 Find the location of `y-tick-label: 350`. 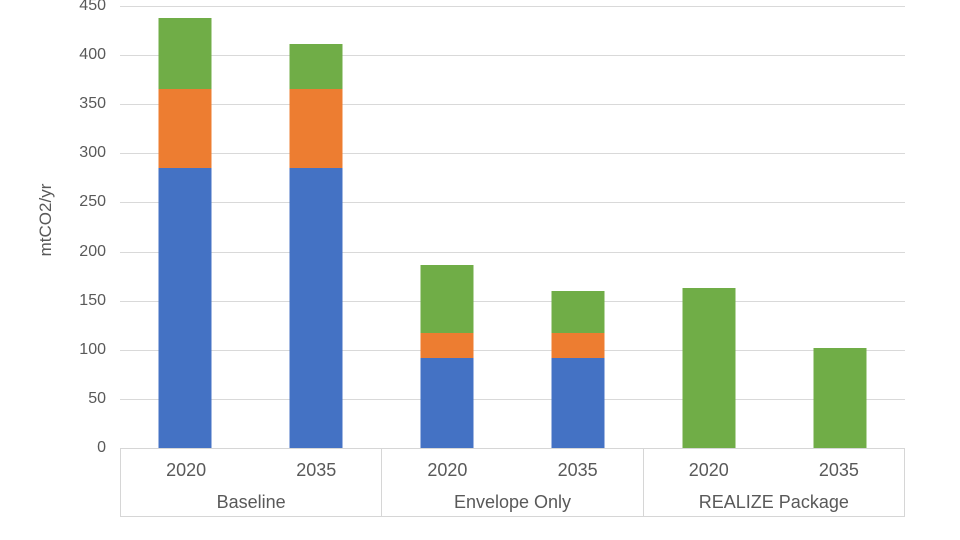

y-tick-label: 350 is located at coordinates (92, 104).